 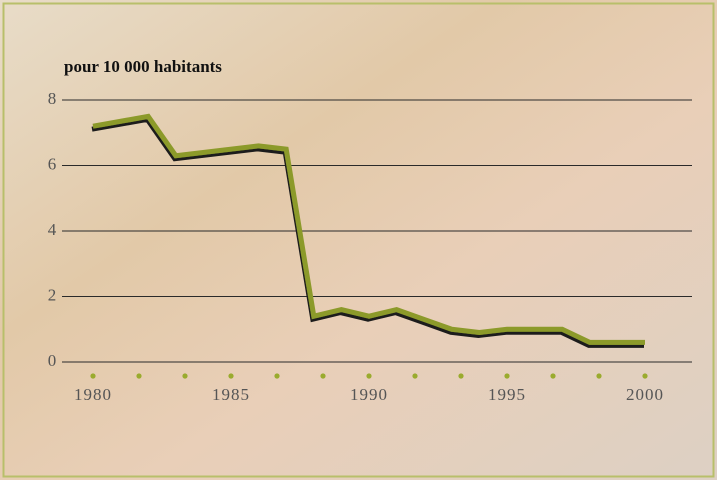 What do you see at coordinates (52, 163) in the screenshot?
I see `y-tick-label: 6` at bounding box center [52, 163].